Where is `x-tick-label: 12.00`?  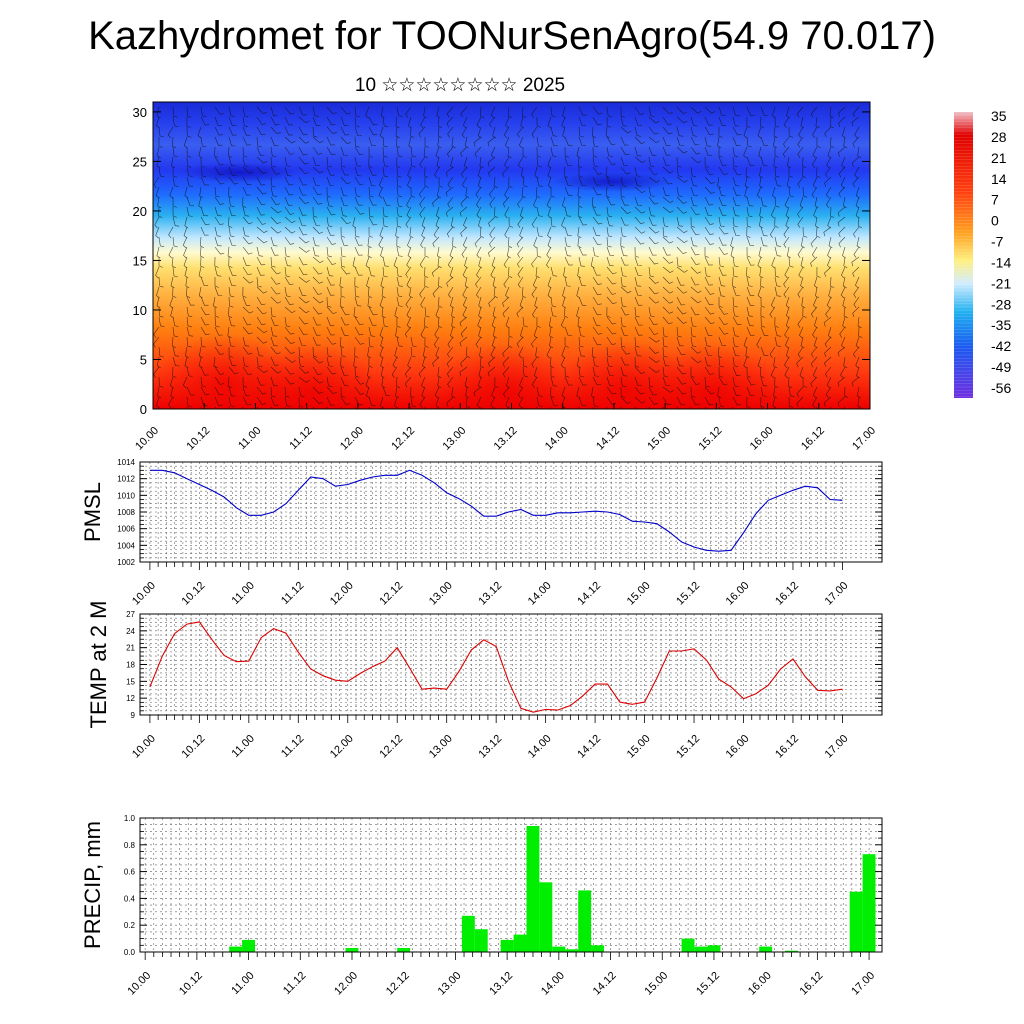 x-tick-label: 12.00 is located at coordinates (342, 747).